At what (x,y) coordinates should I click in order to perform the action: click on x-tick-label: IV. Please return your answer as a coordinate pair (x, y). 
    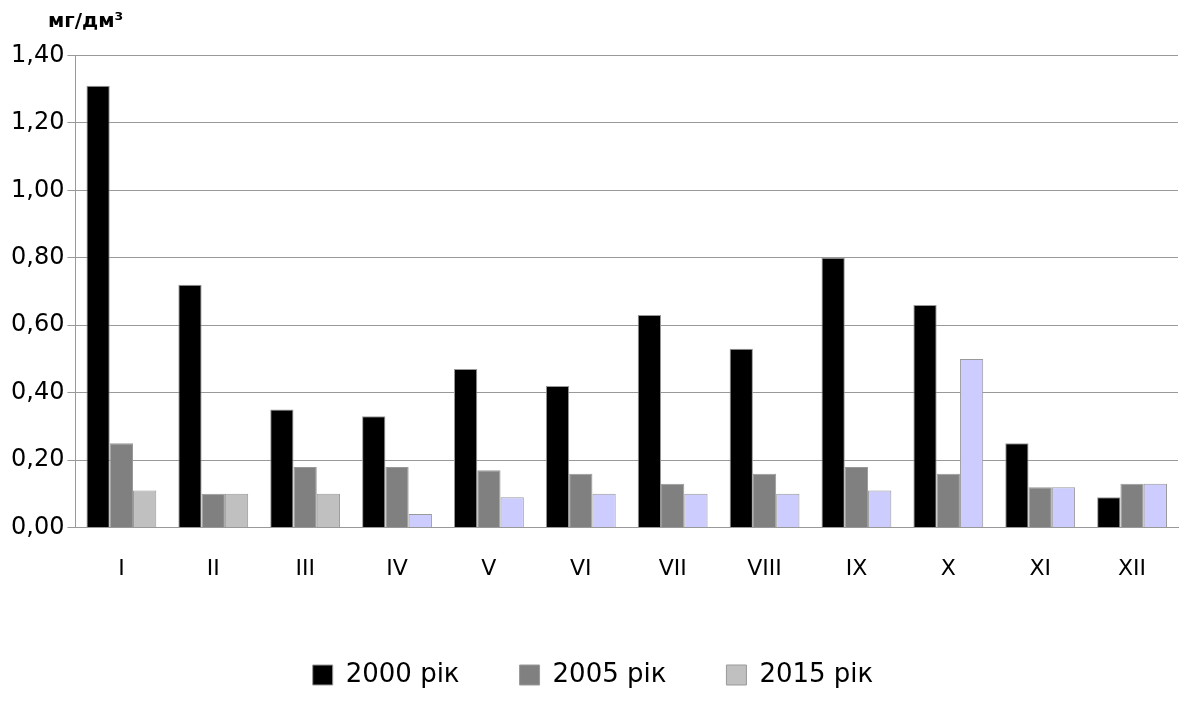
    Looking at the image, I should click on (397, 567).